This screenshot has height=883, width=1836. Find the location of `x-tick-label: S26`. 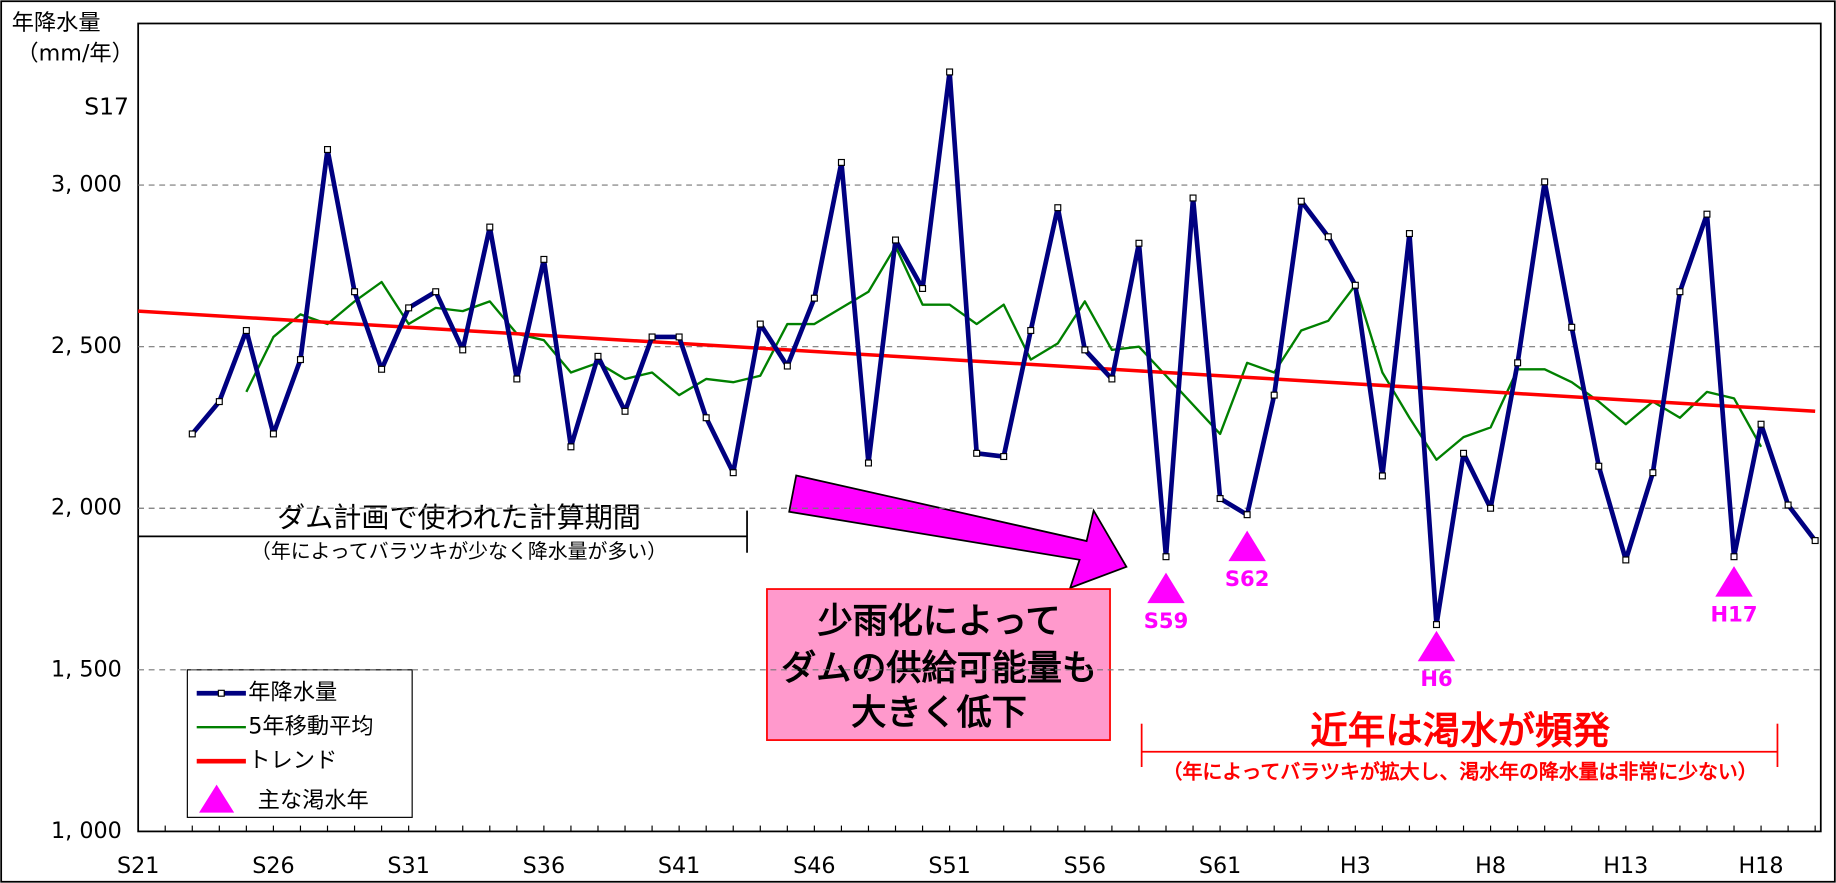

x-tick-label: S26 is located at coordinates (273, 866).